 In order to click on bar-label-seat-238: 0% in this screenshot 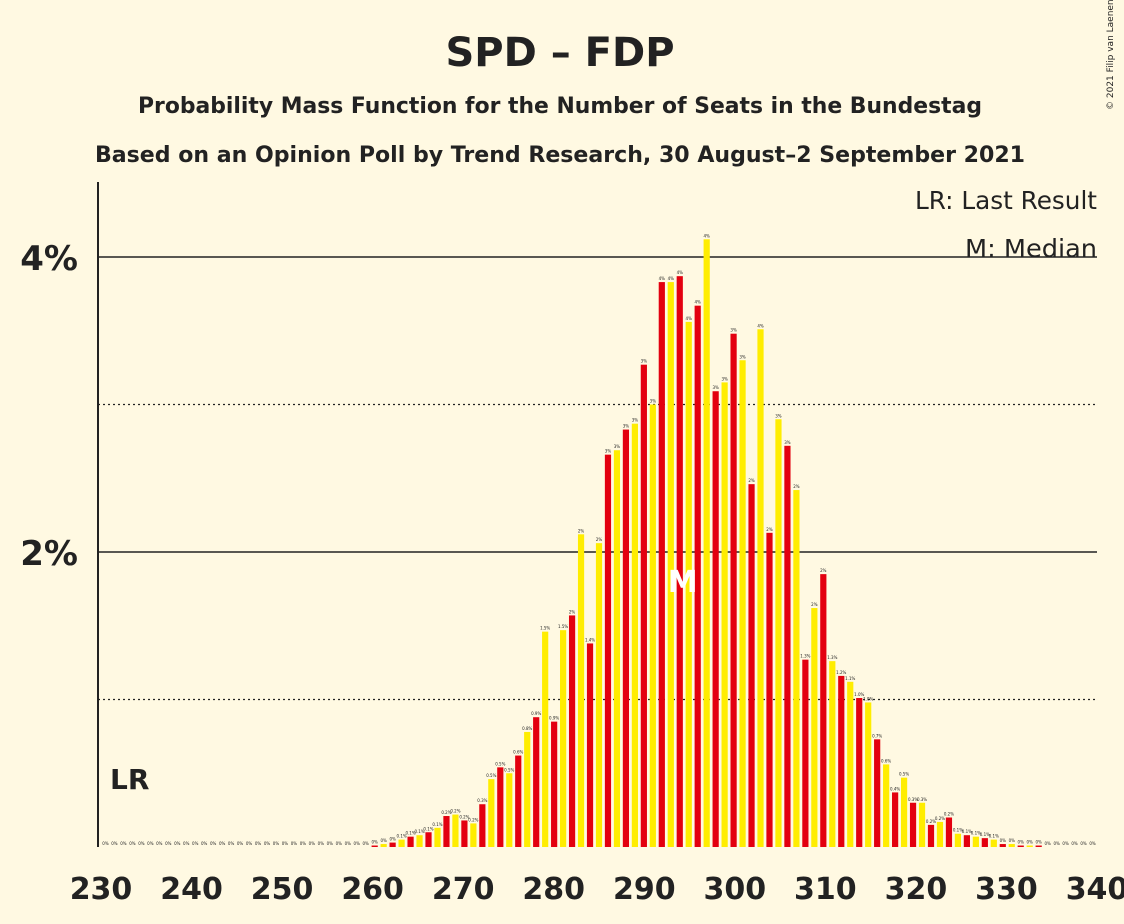, I will do `click(177, 843)`.